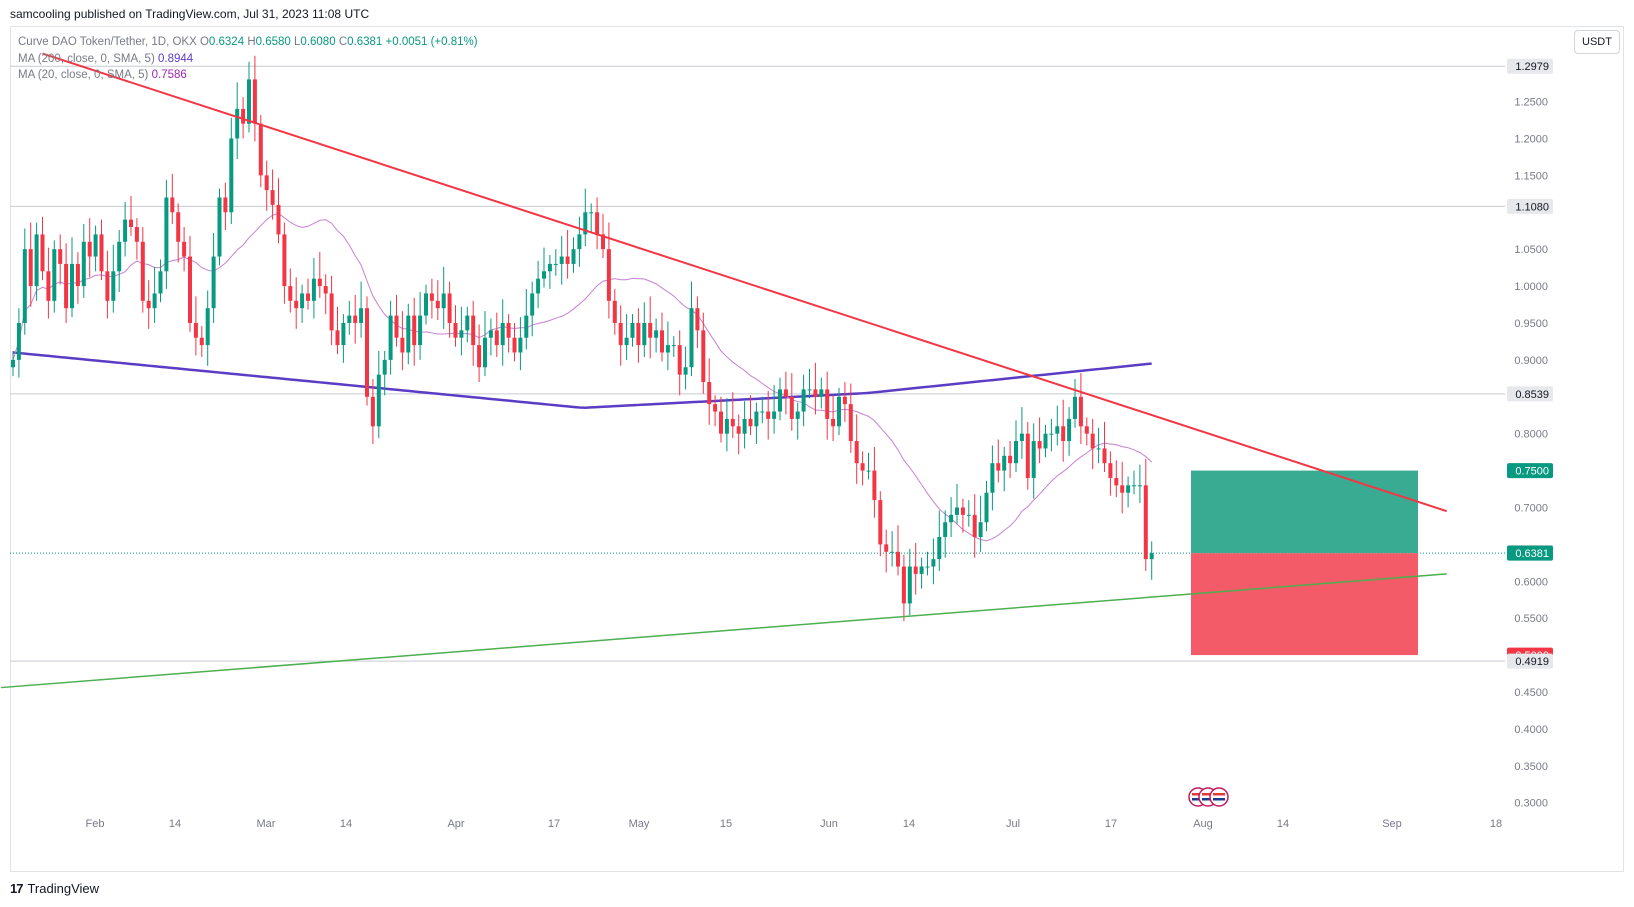  I want to click on legend-o-label: O, so click(204, 42).